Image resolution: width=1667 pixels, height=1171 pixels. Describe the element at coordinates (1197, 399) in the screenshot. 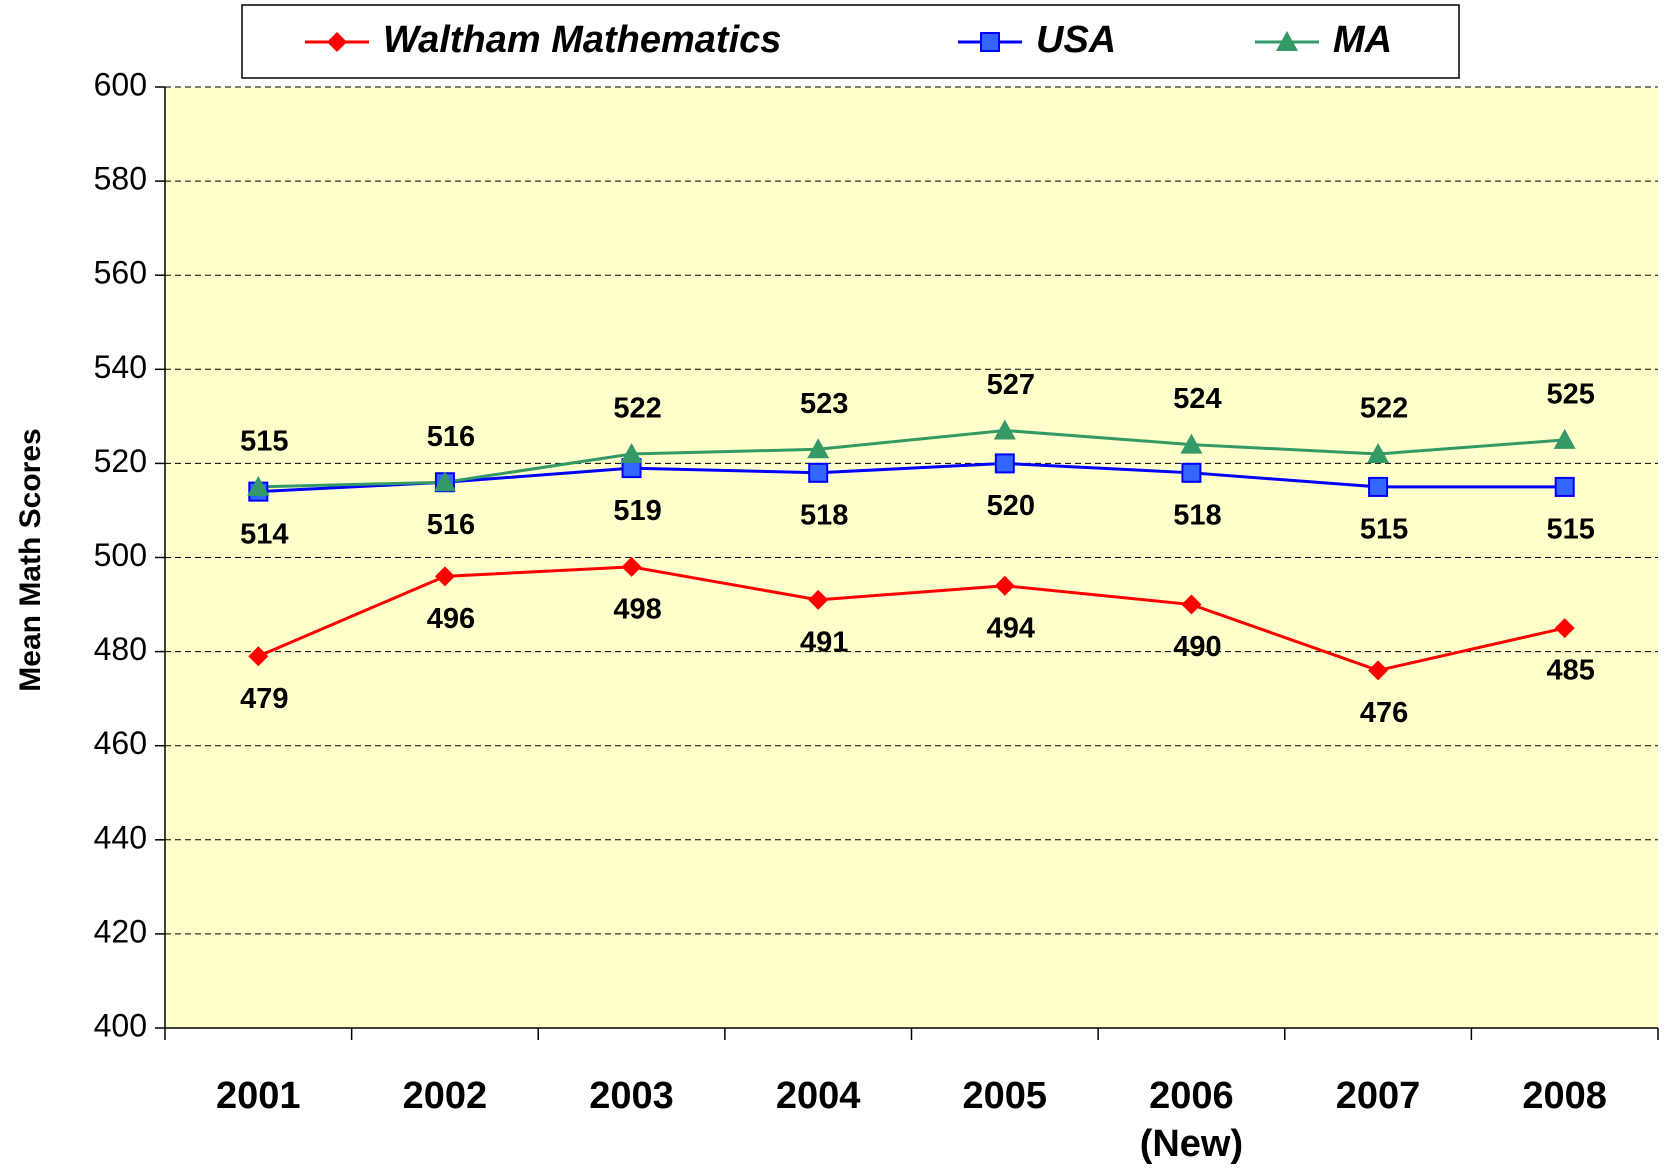

I see `data-label: 524` at that location.